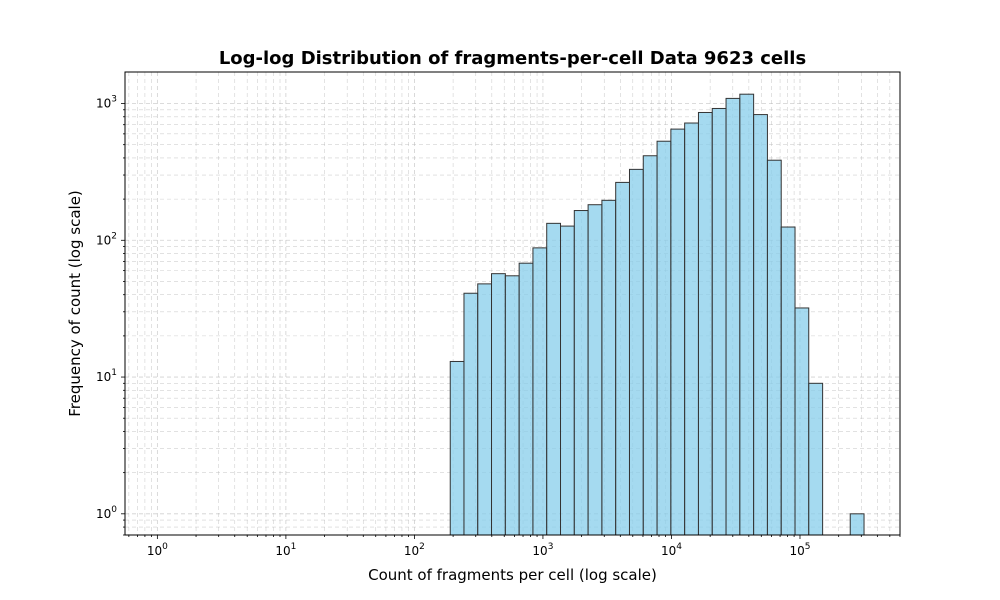 The height and width of the screenshot is (600, 1000). Describe the element at coordinates (157, 550) in the screenshot. I see `x-tick-label: 10⁰` at that location.